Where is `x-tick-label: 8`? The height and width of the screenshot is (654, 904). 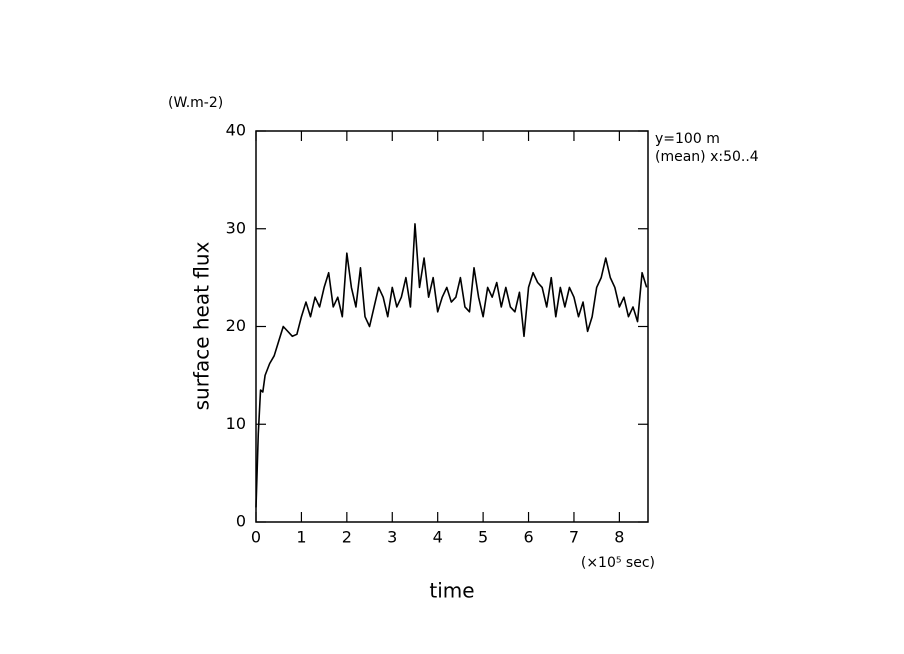 x-tick-label: 8 is located at coordinates (619, 537).